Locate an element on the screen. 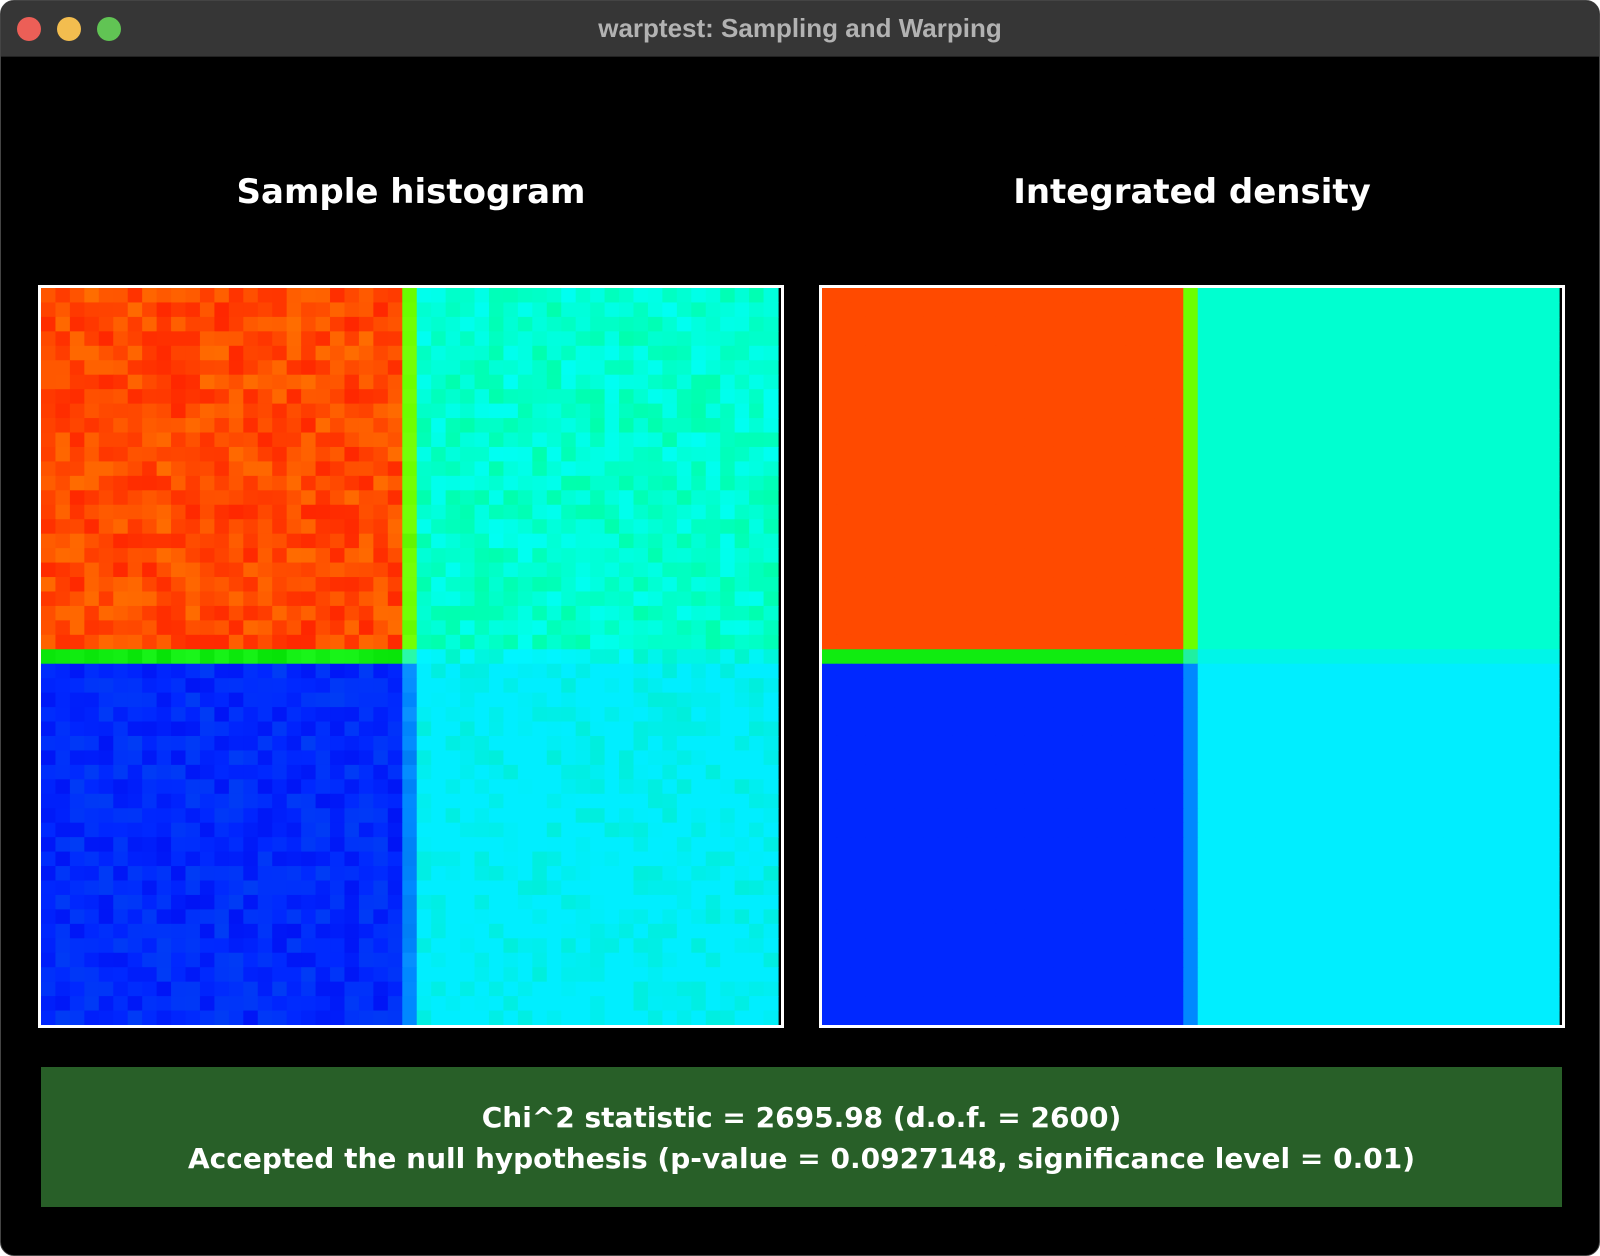 The width and height of the screenshot is (1600, 1256). close-window-button is located at coordinates (29, 29).